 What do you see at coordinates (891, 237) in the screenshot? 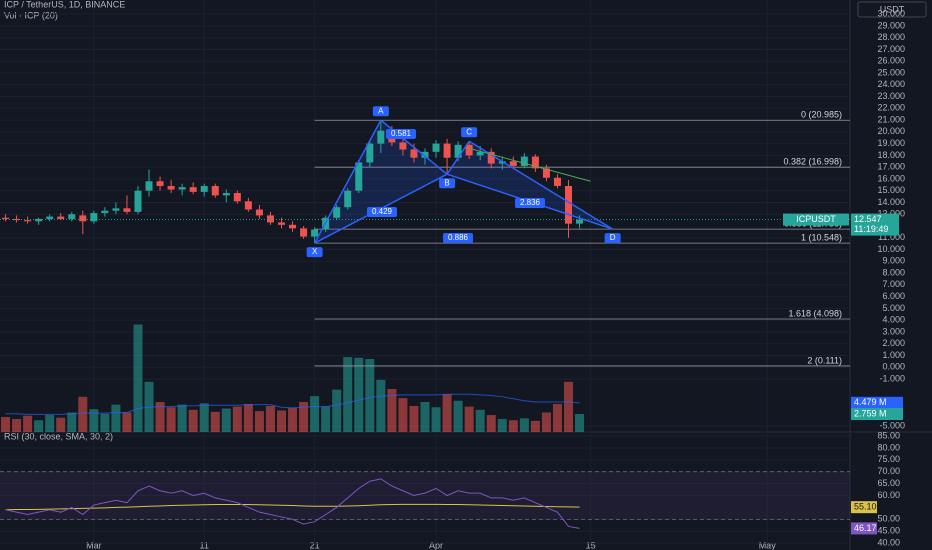
I see `y-tick-label: 11.000` at bounding box center [891, 237].